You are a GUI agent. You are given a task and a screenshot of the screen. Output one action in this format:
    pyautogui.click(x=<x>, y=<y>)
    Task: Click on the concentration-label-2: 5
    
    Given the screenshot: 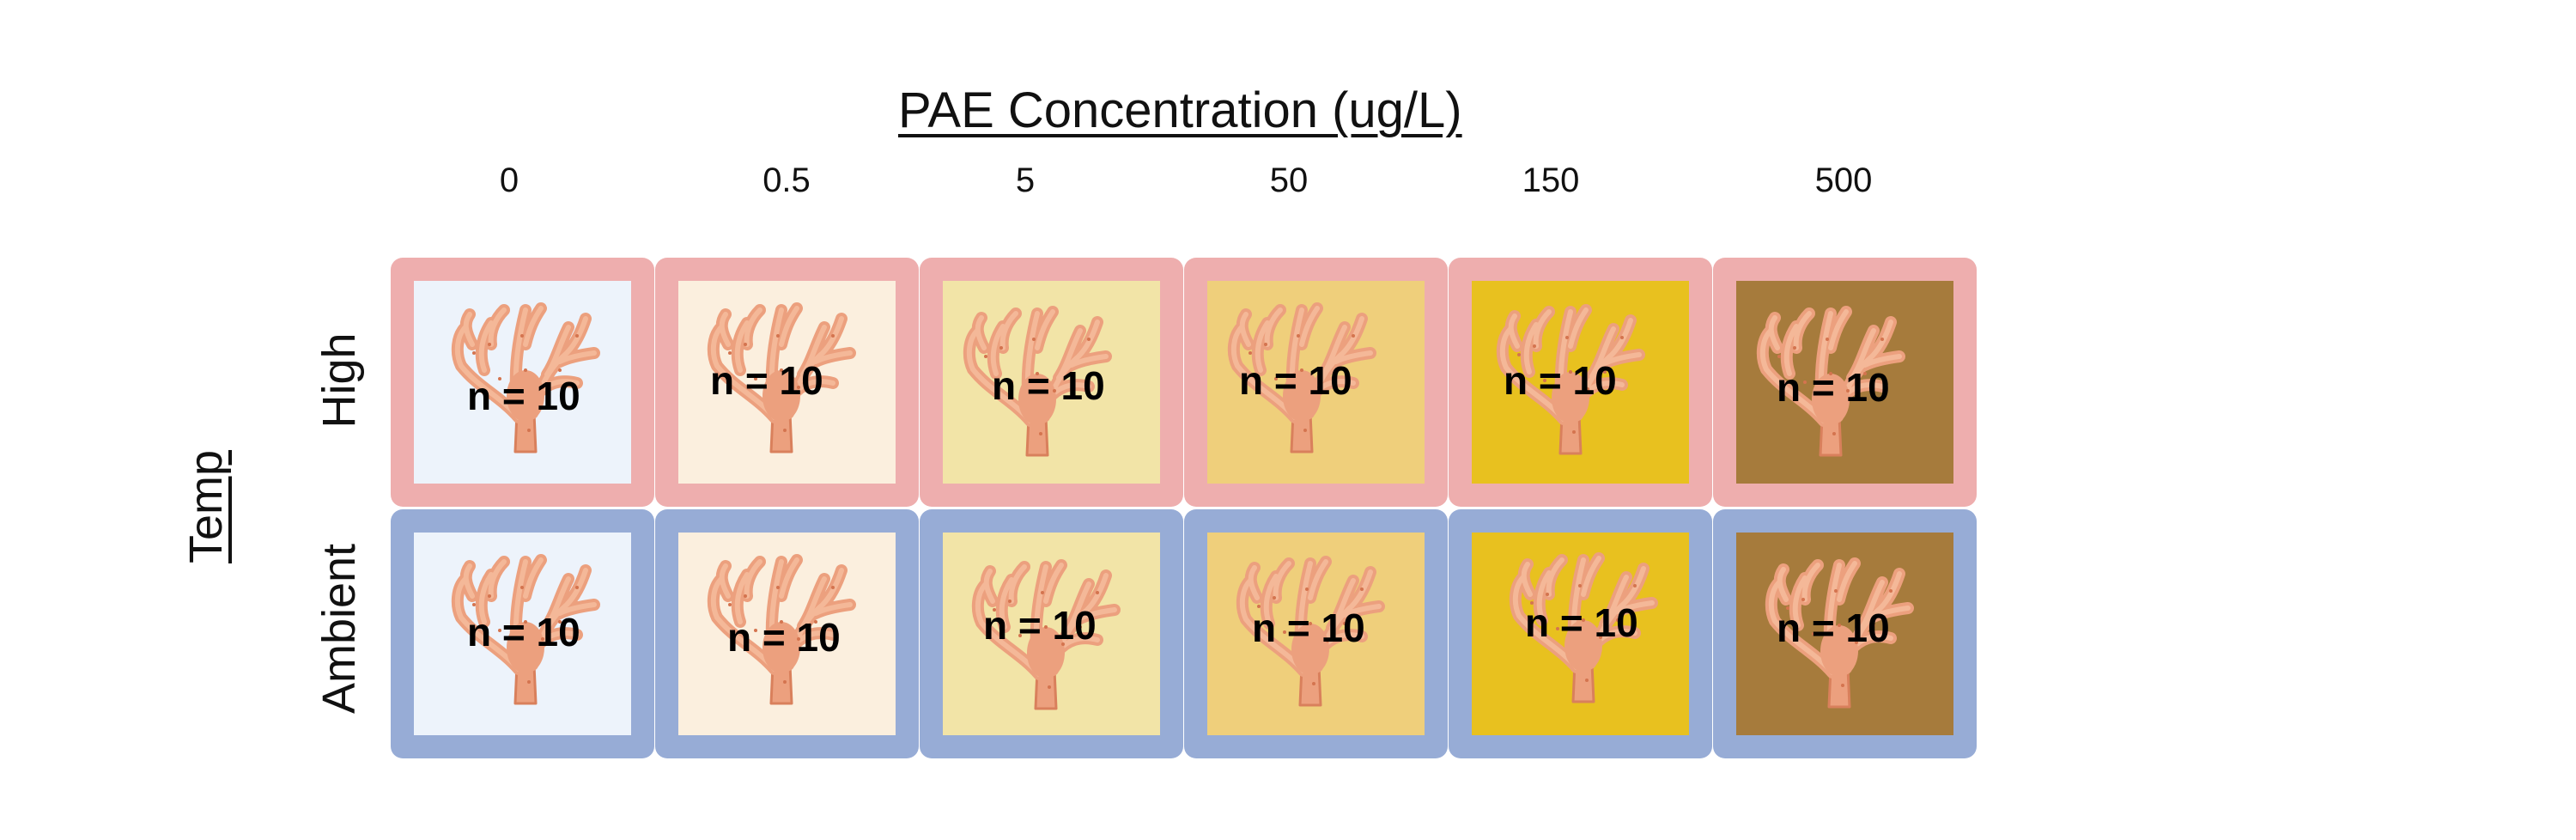 What is the action you would take?
    pyautogui.click(x=1025, y=180)
    